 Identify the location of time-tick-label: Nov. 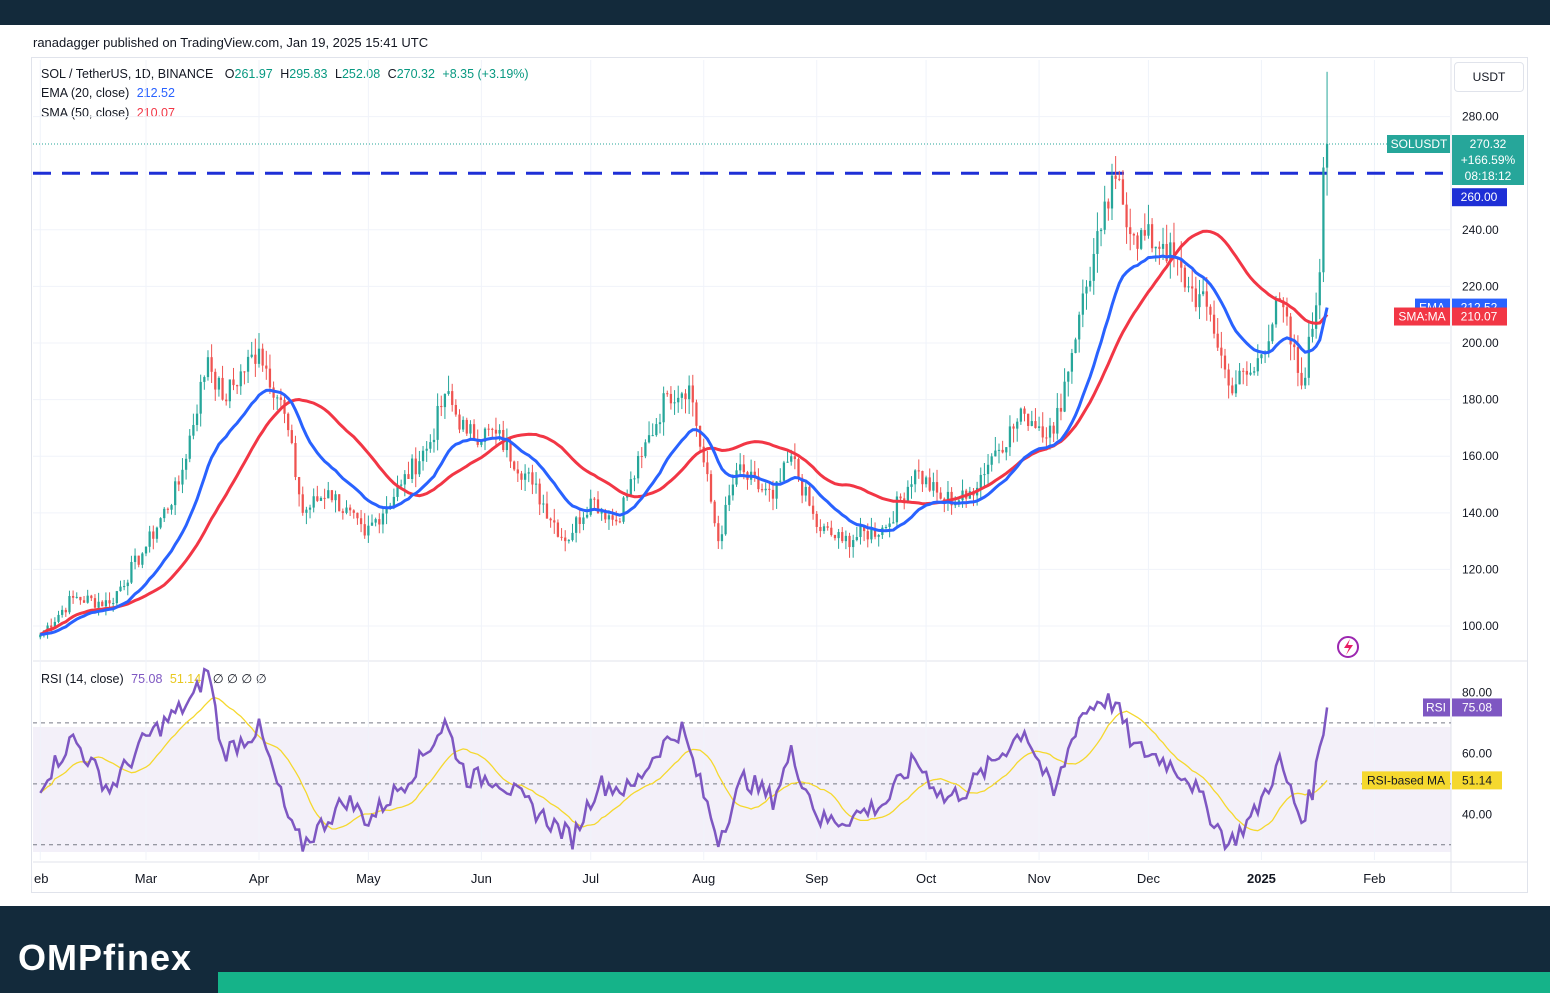
(1040, 878).